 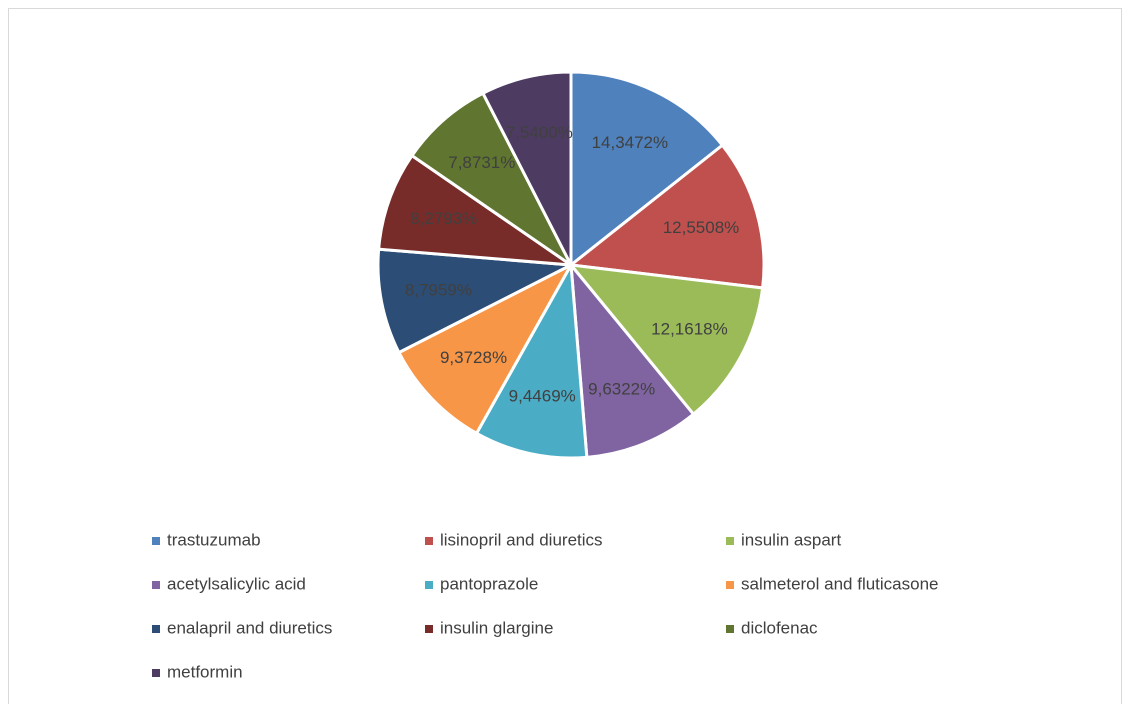 What do you see at coordinates (542, 395) in the screenshot?
I see `data-label: 9,4469%` at bounding box center [542, 395].